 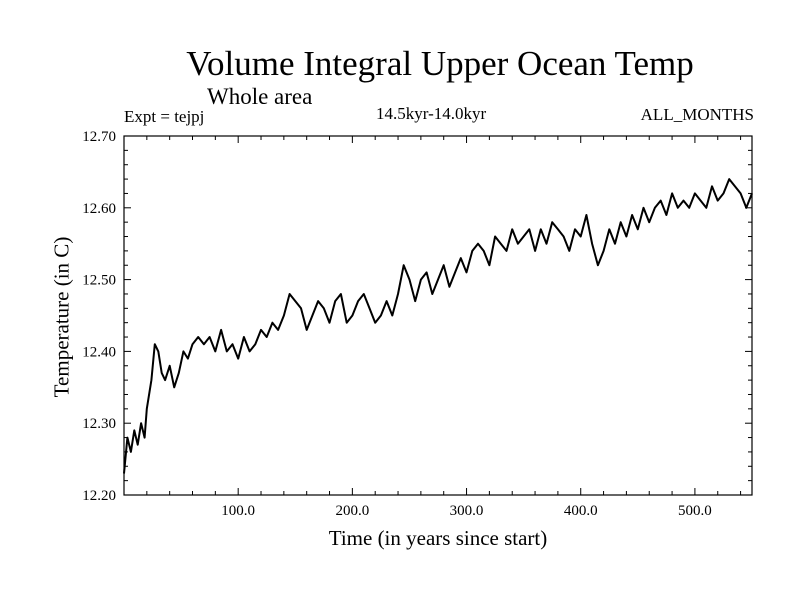 What do you see at coordinates (438, 538) in the screenshot?
I see `x-axis-label: Time (in years since start)` at bounding box center [438, 538].